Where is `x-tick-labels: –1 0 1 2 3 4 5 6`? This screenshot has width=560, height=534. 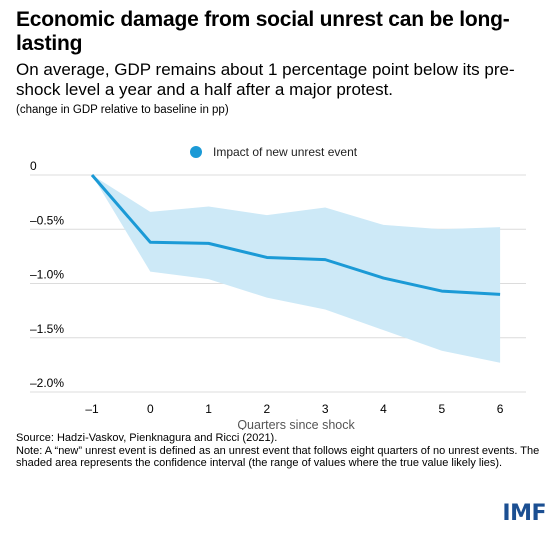
x-tick-labels: –1 0 1 2 3 4 5 6 is located at coordinates (294, 409).